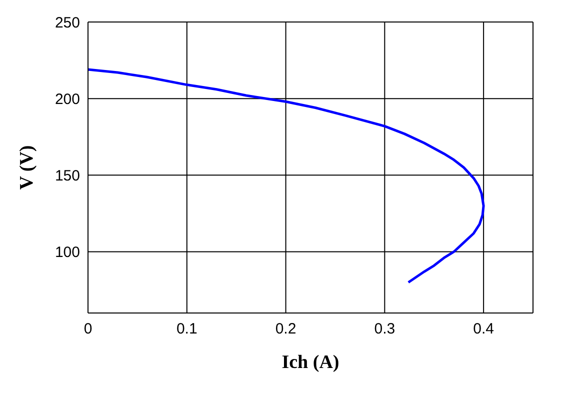  Describe the element at coordinates (385, 329) in the screenshot. I see `x-tick-label: 0.3` at that location.